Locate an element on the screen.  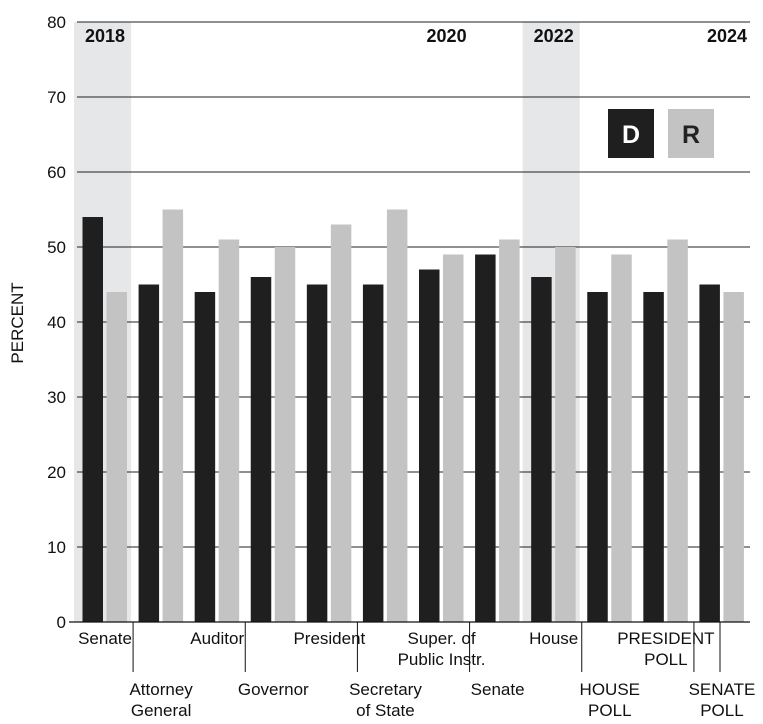
legend-label-d: D is located at coordinates (631, 135).